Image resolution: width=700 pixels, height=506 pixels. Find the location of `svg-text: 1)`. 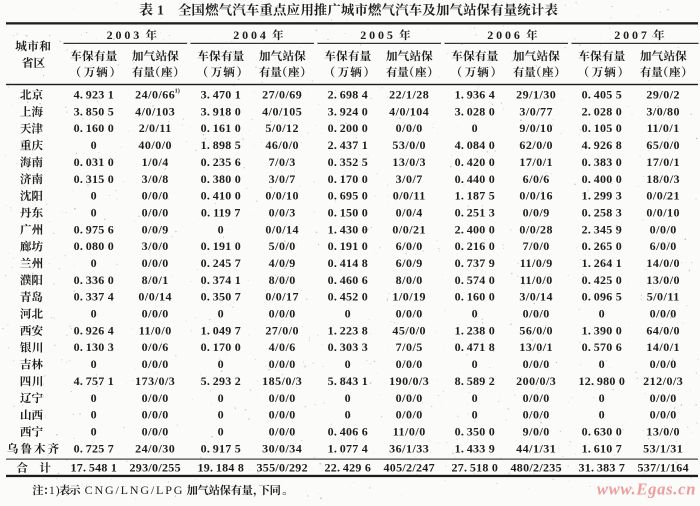

svg-text: 1) is located at coordinates (55, 491).